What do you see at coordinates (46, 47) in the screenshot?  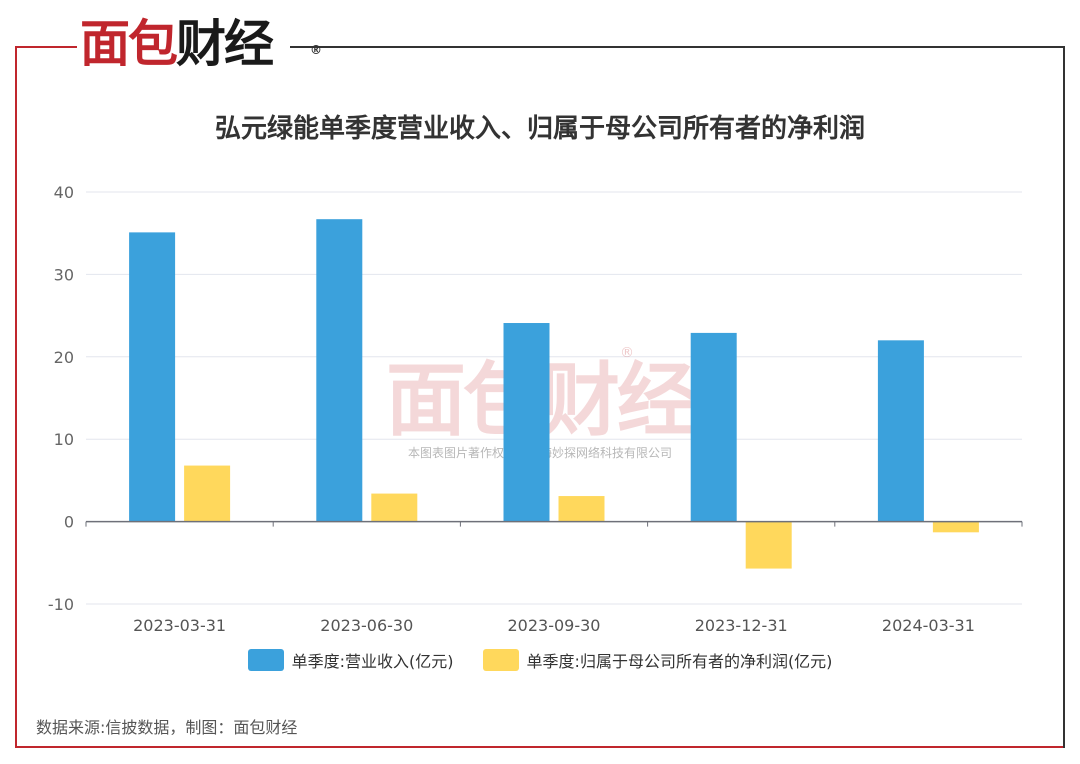 I see `frame-top-left-border` at bounding box center [46, 47].